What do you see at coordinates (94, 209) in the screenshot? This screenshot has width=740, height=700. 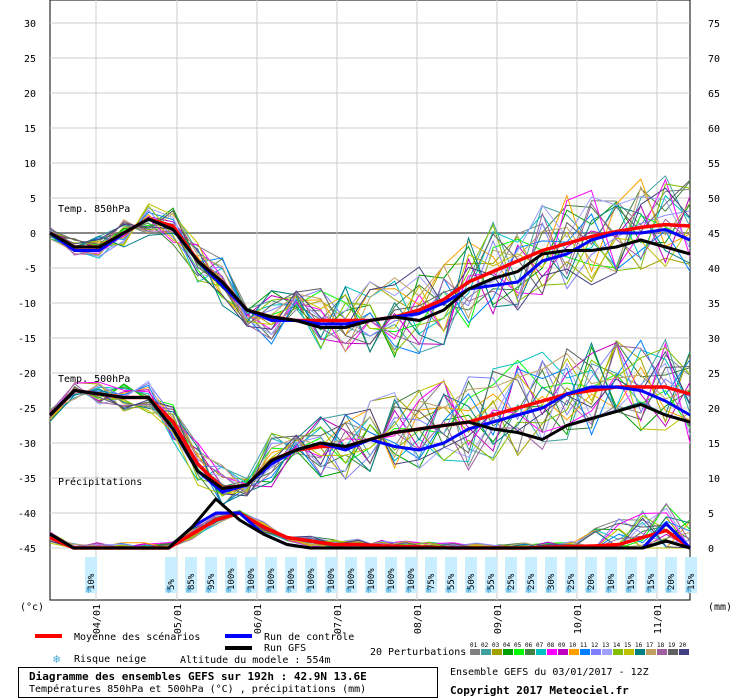 I see `panel-label-t850: Temp. 850hPa` at bounding box center [94, 209].